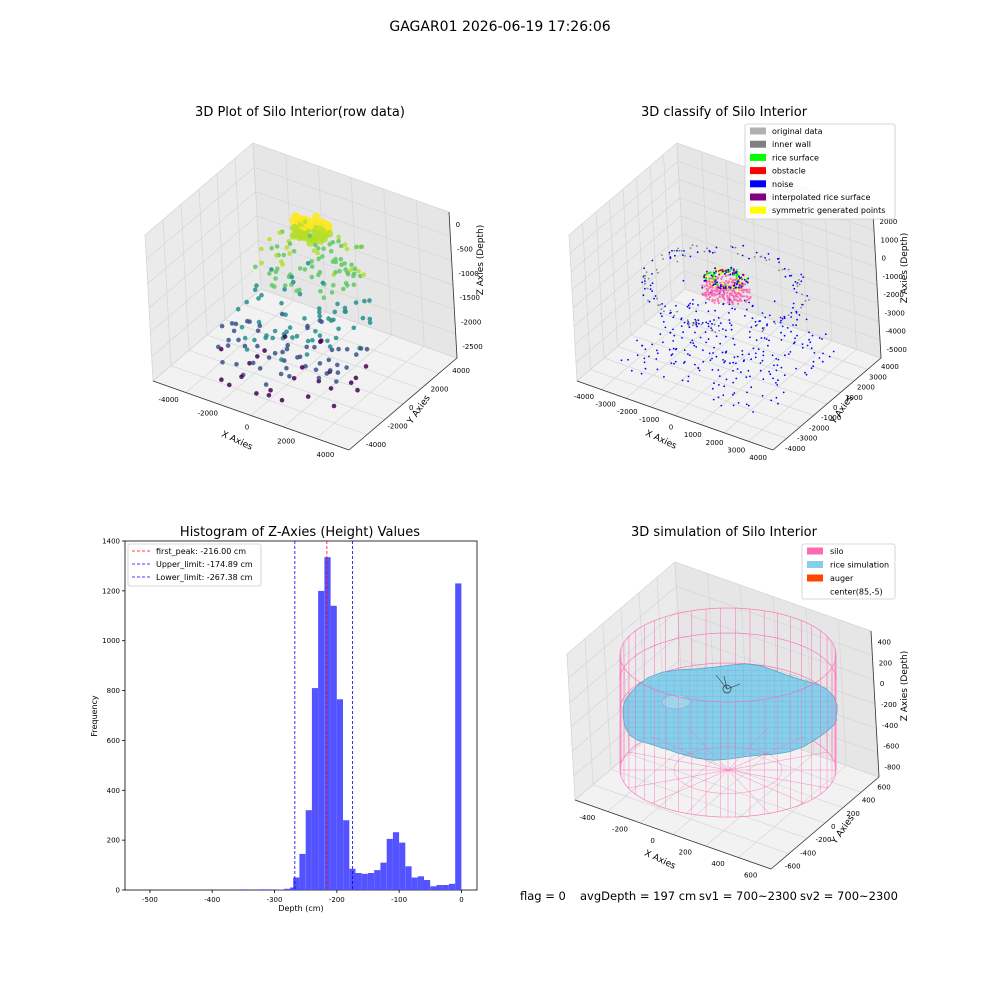  What do you see at coordinates (376, 445) in the screenshot?
I see `y-tick-label: -4000` at bounding box center [376, 445].